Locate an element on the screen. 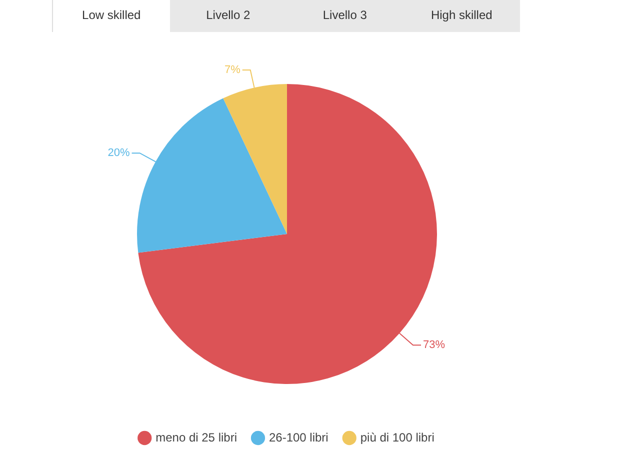 The image size is (640, 469). legend-label: più di 100 libri is located at coordinates (397, 437).